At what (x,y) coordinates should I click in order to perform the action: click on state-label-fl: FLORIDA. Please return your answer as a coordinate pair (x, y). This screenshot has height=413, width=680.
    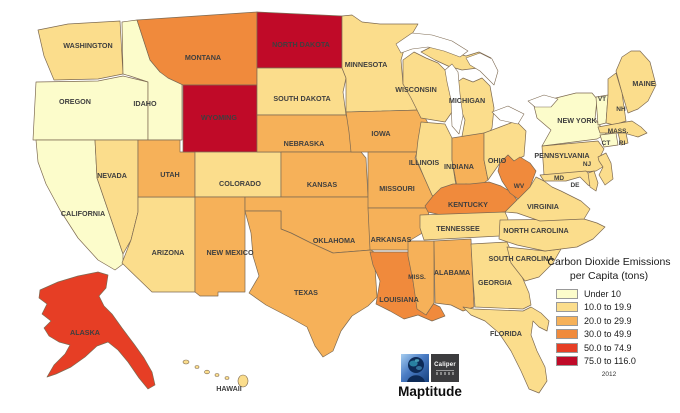
    Looking at the image, I should click on (506, 333).